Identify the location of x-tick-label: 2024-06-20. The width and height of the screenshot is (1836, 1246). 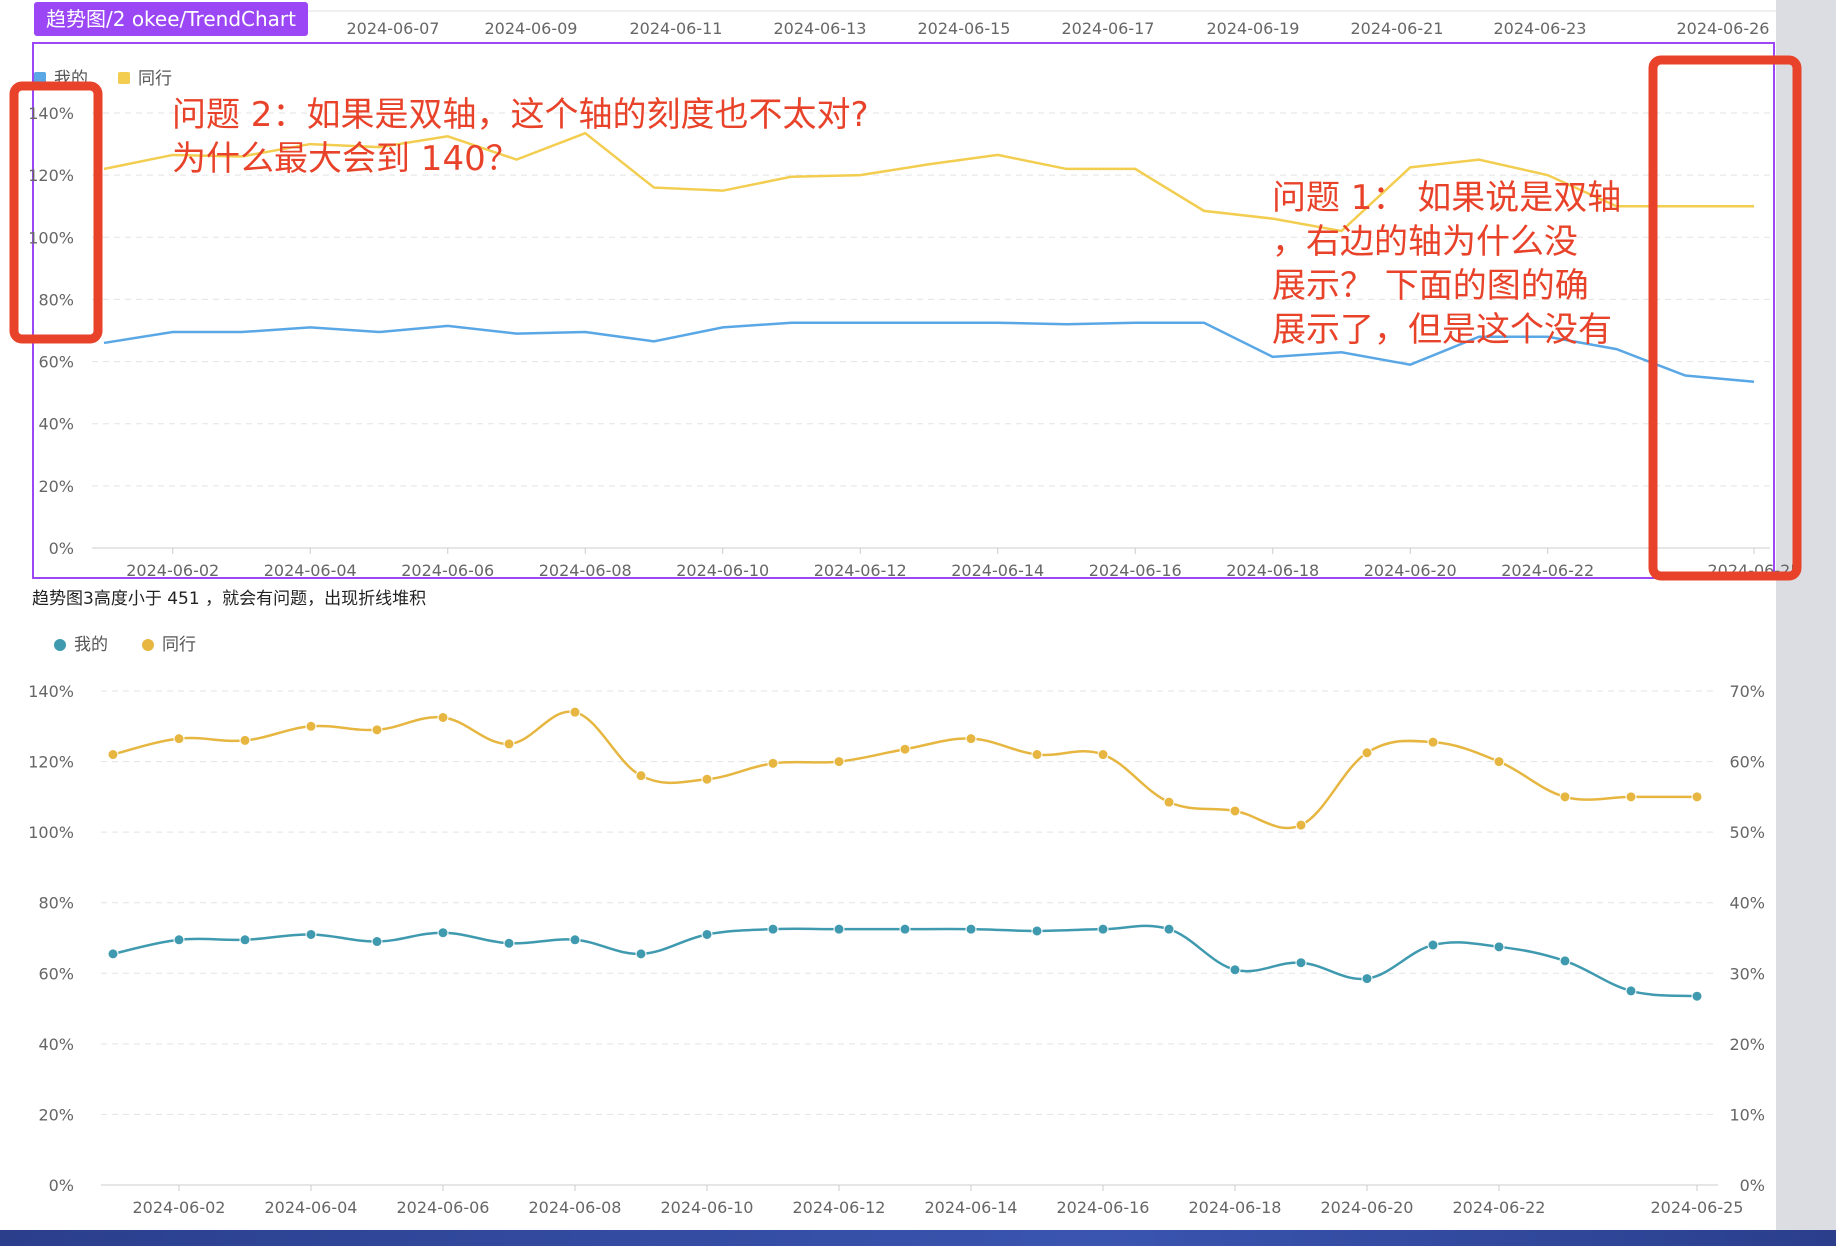
(1410, 570).